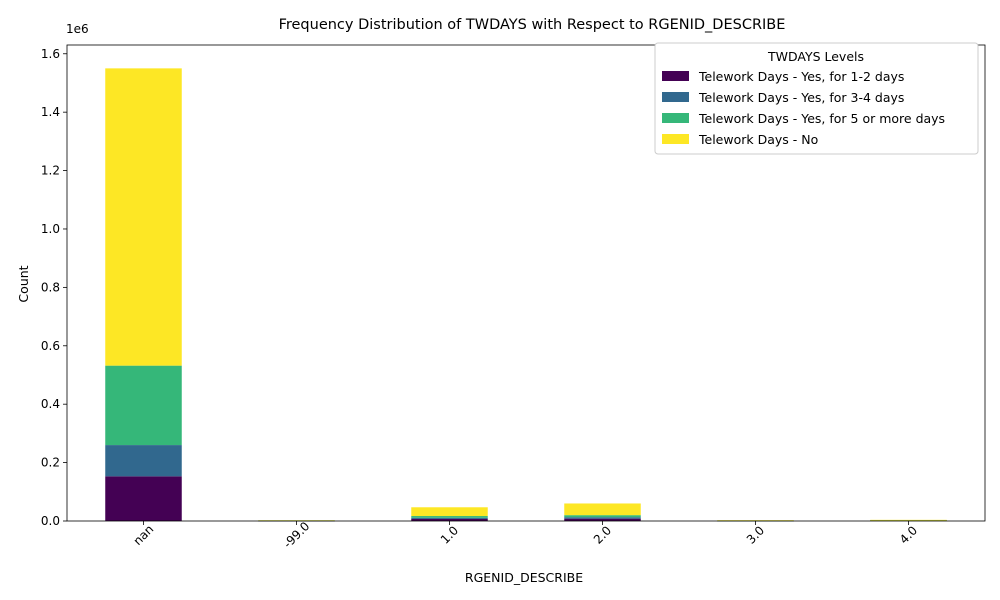  Describe the element at coordinates (50, 346) in the screenshot. I see `y-tick-label: 0.6` at that location.